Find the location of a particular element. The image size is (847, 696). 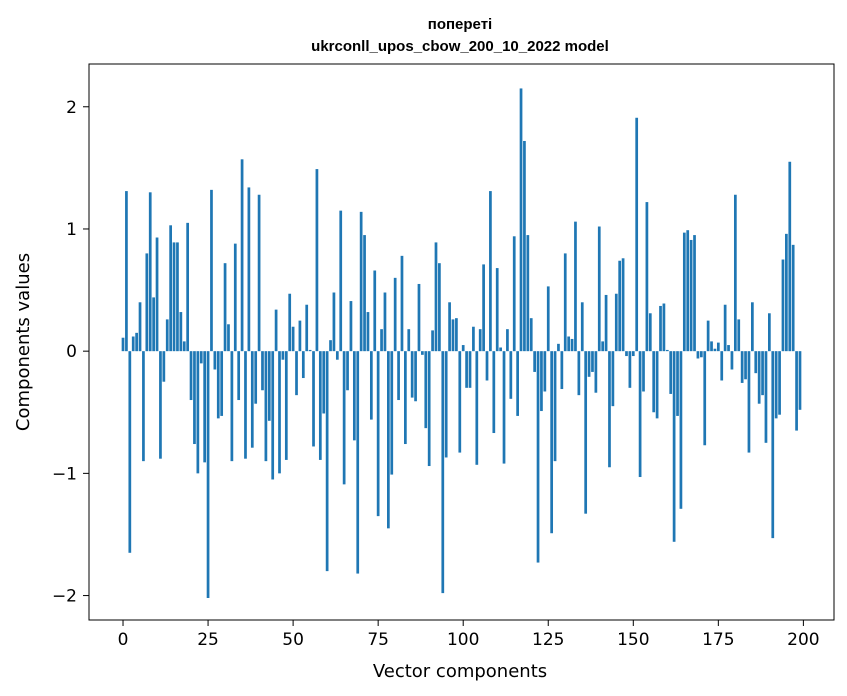

y-axis-label: Components values is located at coordinates (23, 342).